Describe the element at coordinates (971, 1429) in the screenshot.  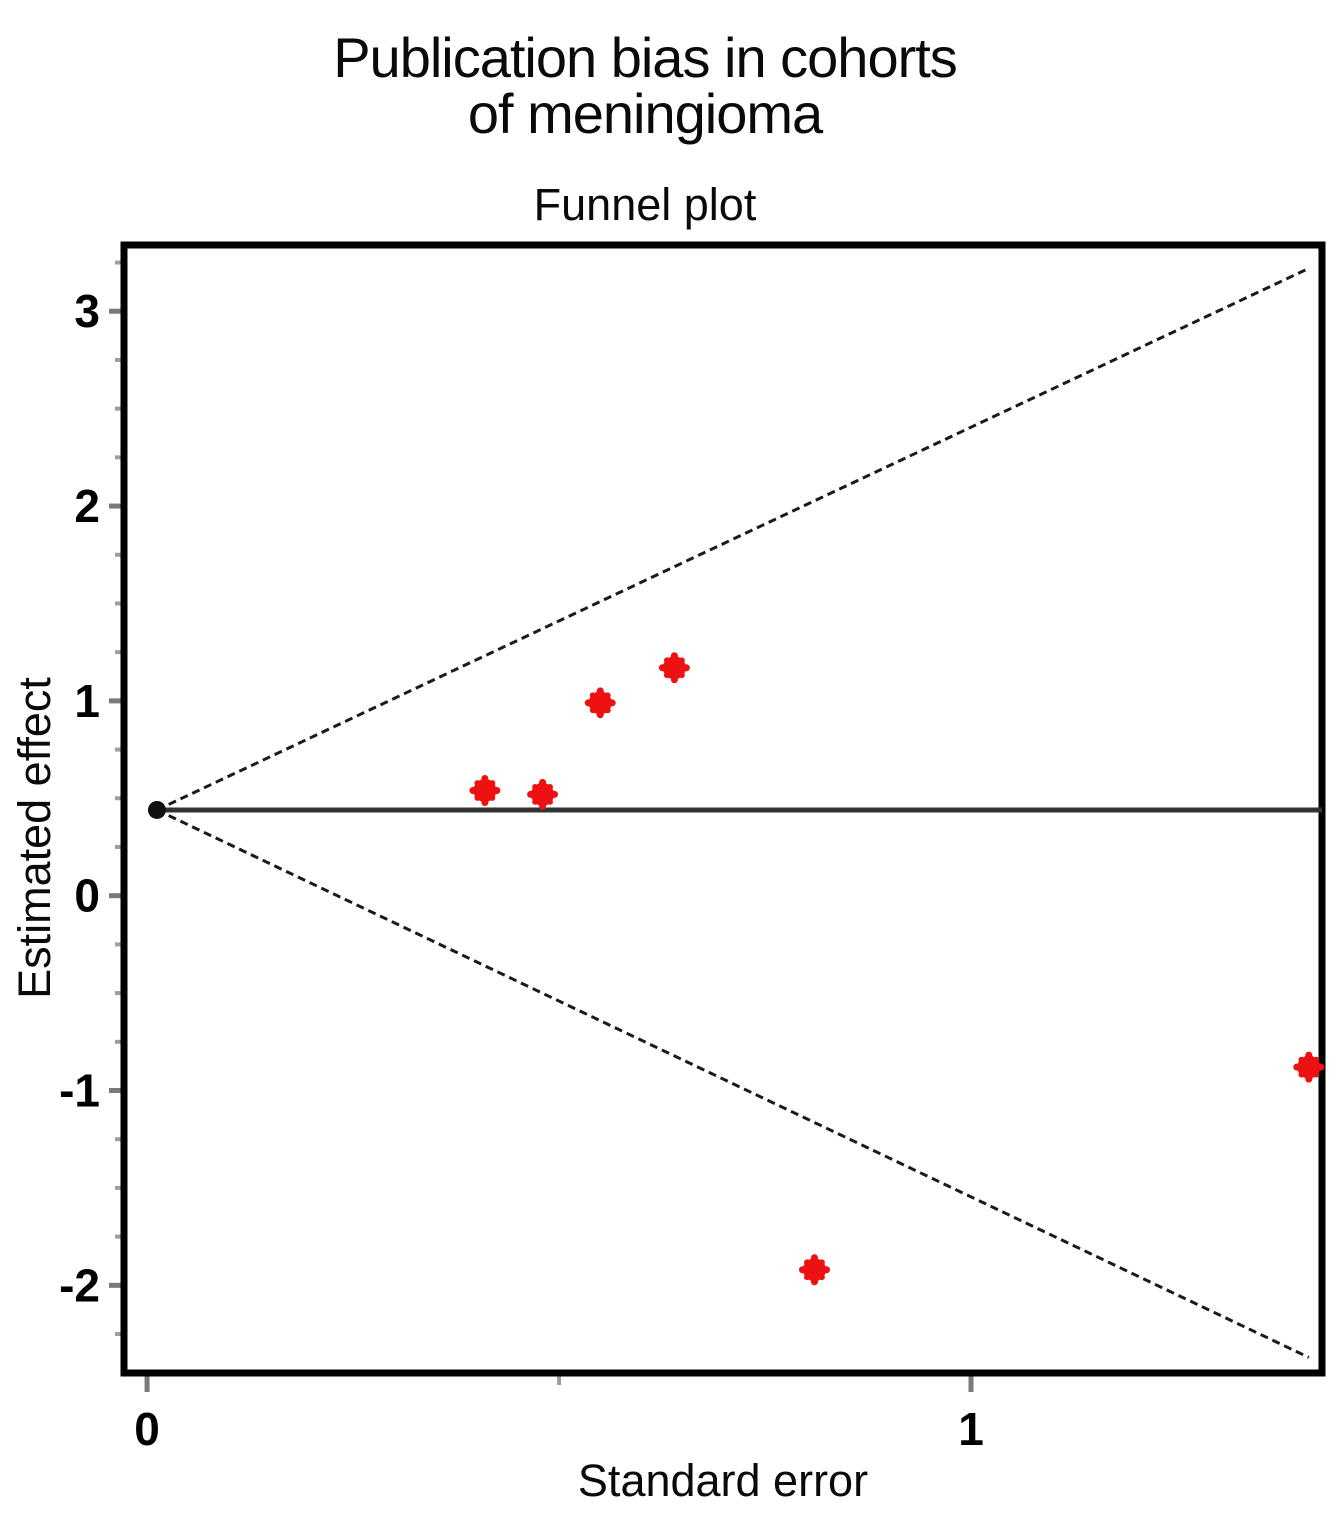
I see `x-tick-label: 1` at that location.